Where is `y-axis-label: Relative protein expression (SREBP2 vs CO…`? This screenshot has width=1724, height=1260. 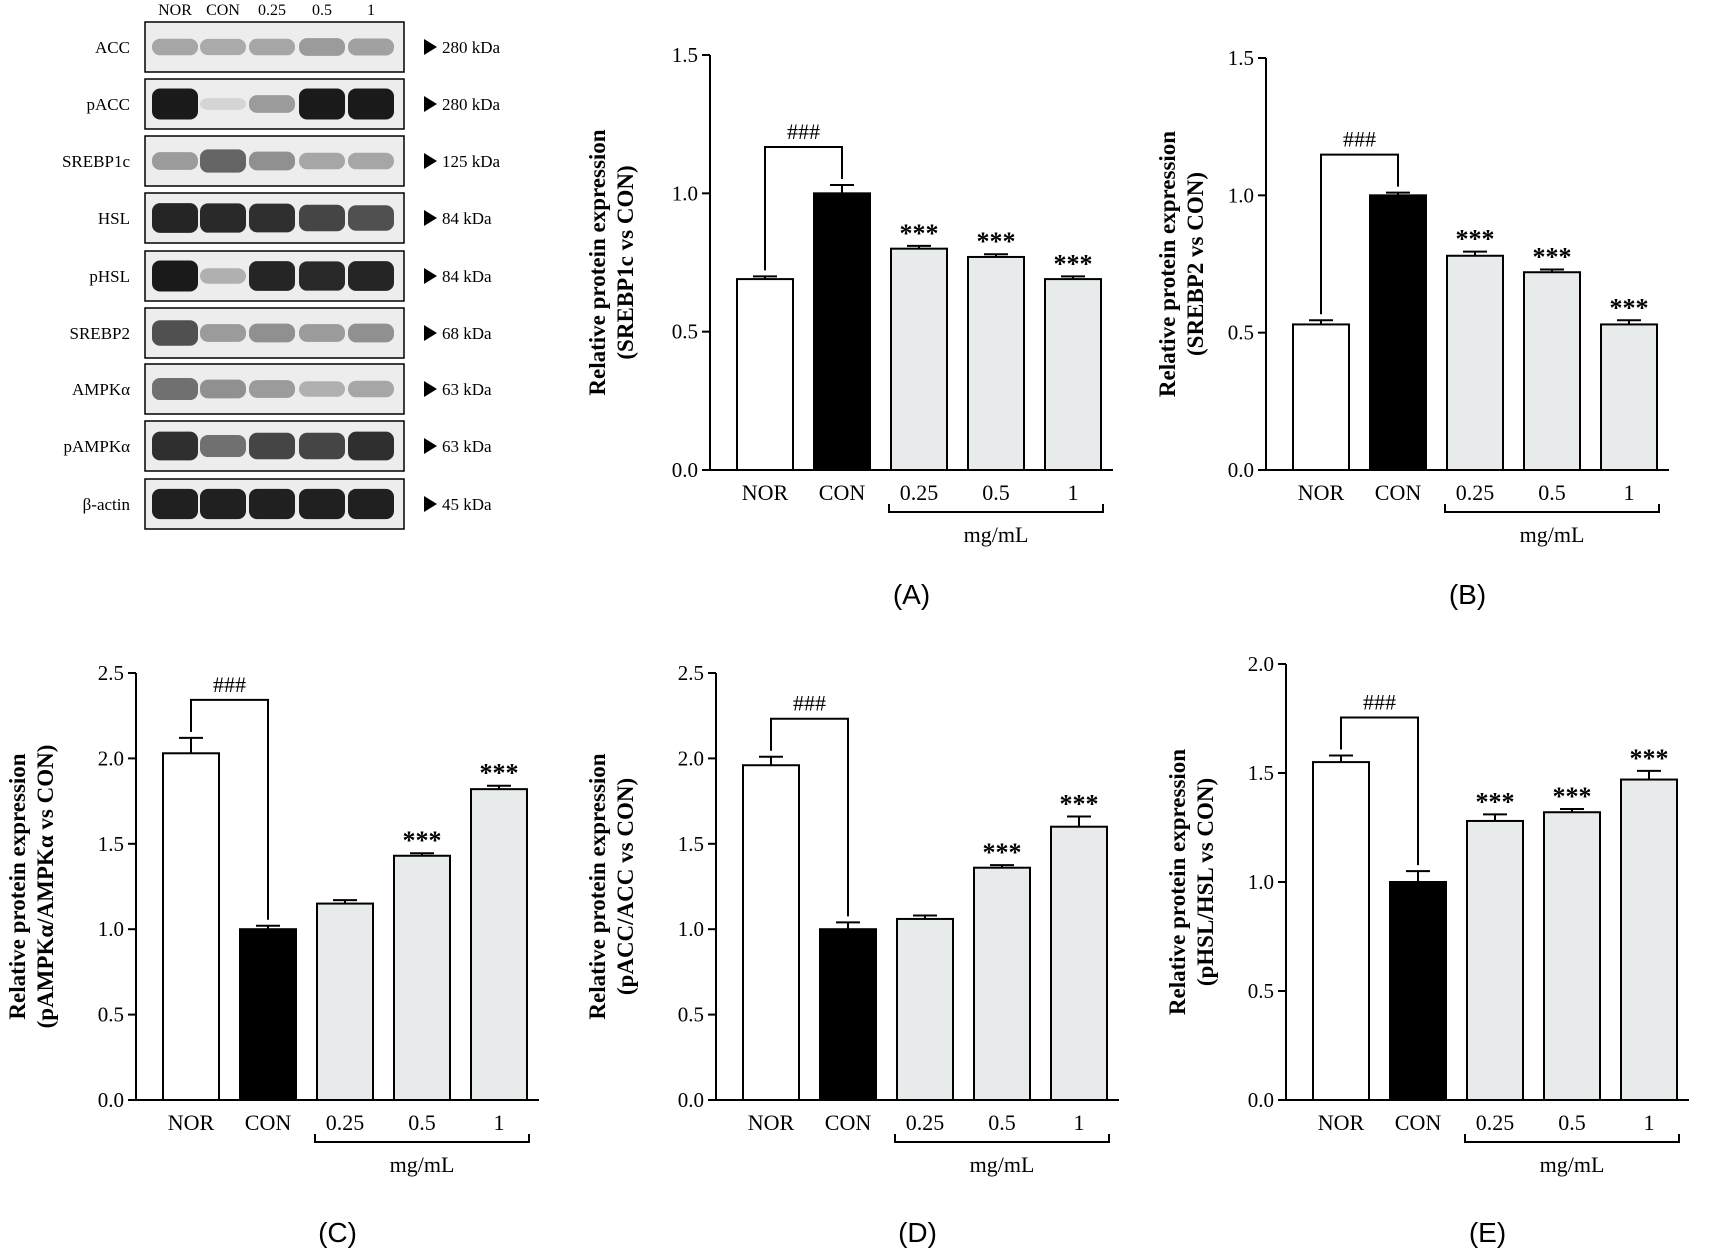
y-axis-label: Relative protein expression (SREBP2 vs CO… is located at coordinates (1181, 264).